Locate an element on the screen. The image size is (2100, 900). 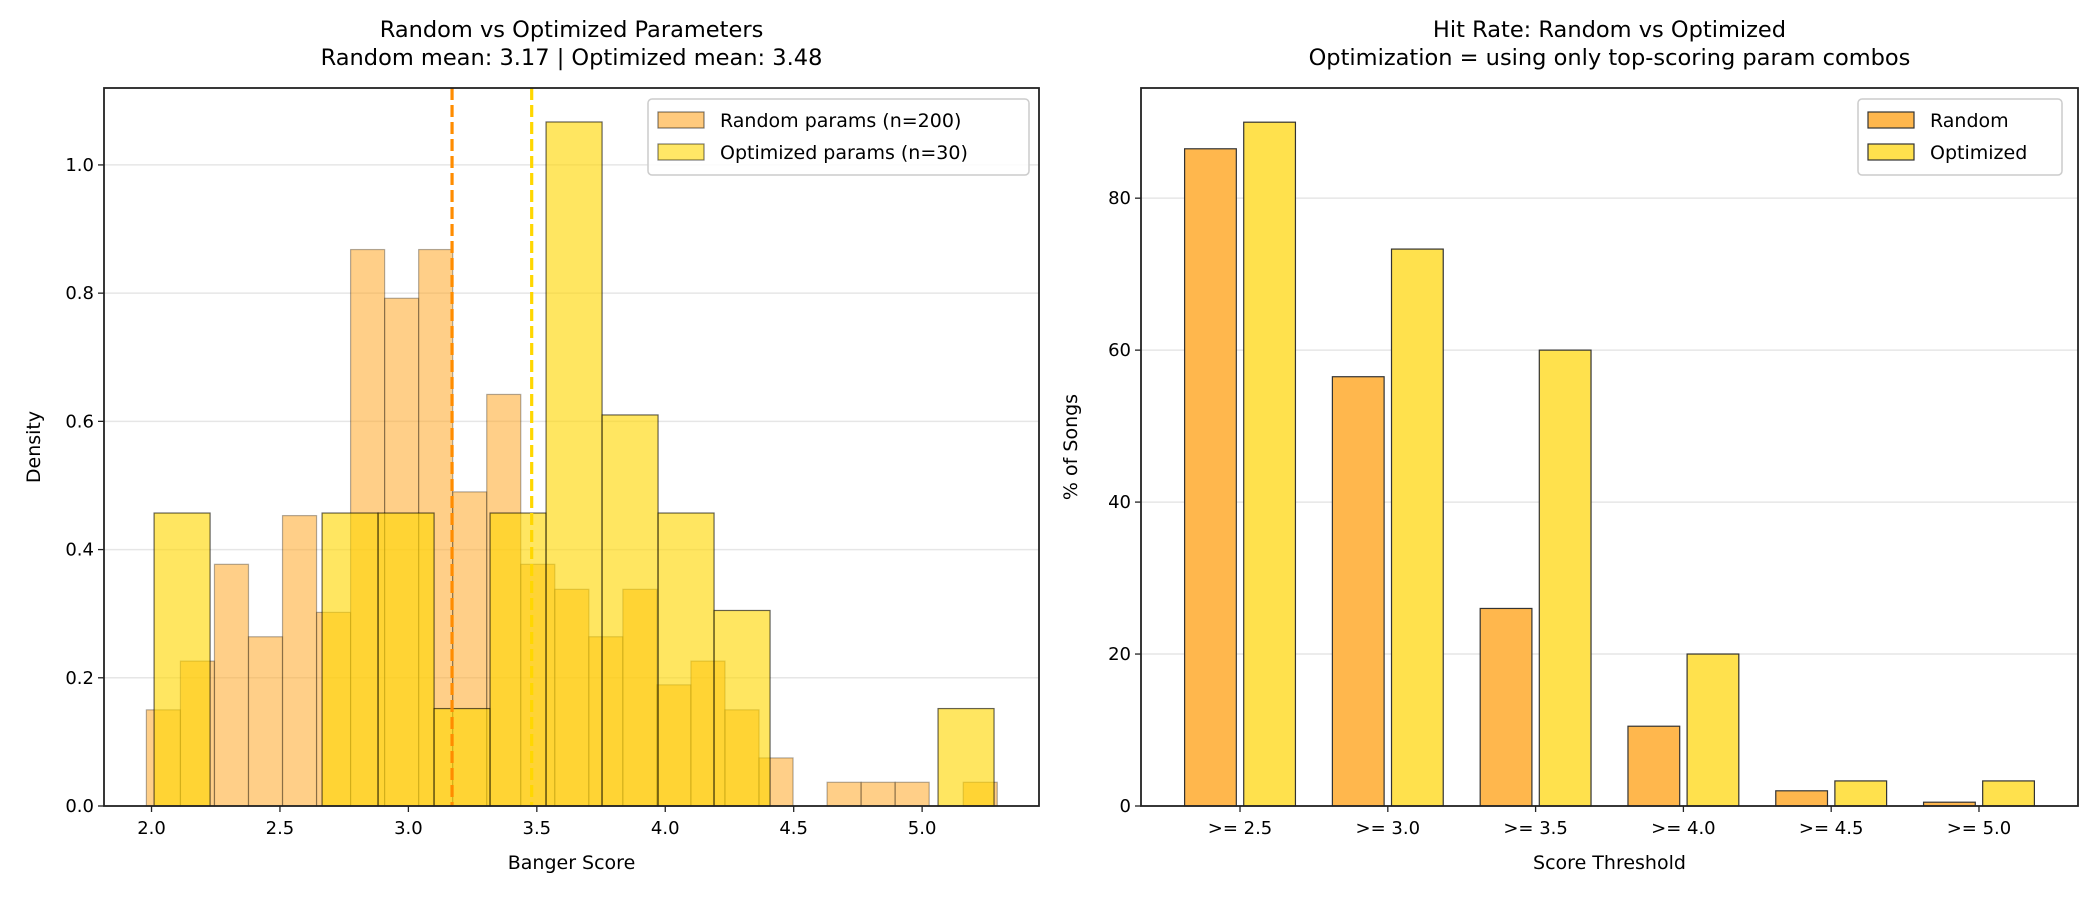
x-tick-label: 4.5 is located at coordinates (793, 828).